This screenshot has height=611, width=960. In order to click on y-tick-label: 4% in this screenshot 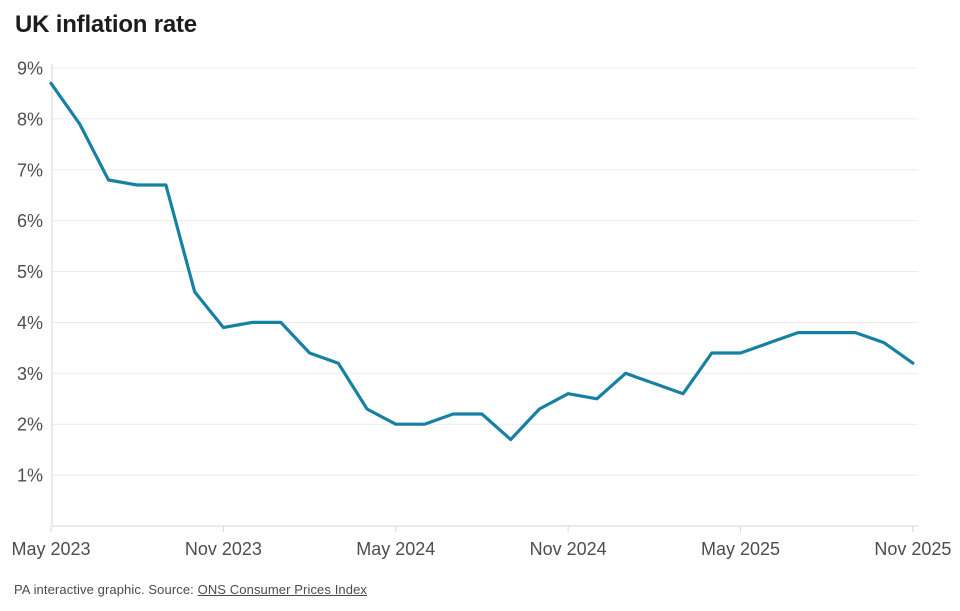, I will do `click(30, 323)`.